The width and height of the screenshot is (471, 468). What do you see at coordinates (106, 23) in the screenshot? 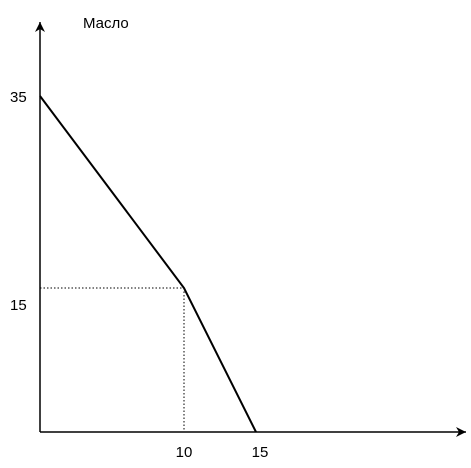
I see `y-axis-label: Масло` at bounding box center [106, 23].